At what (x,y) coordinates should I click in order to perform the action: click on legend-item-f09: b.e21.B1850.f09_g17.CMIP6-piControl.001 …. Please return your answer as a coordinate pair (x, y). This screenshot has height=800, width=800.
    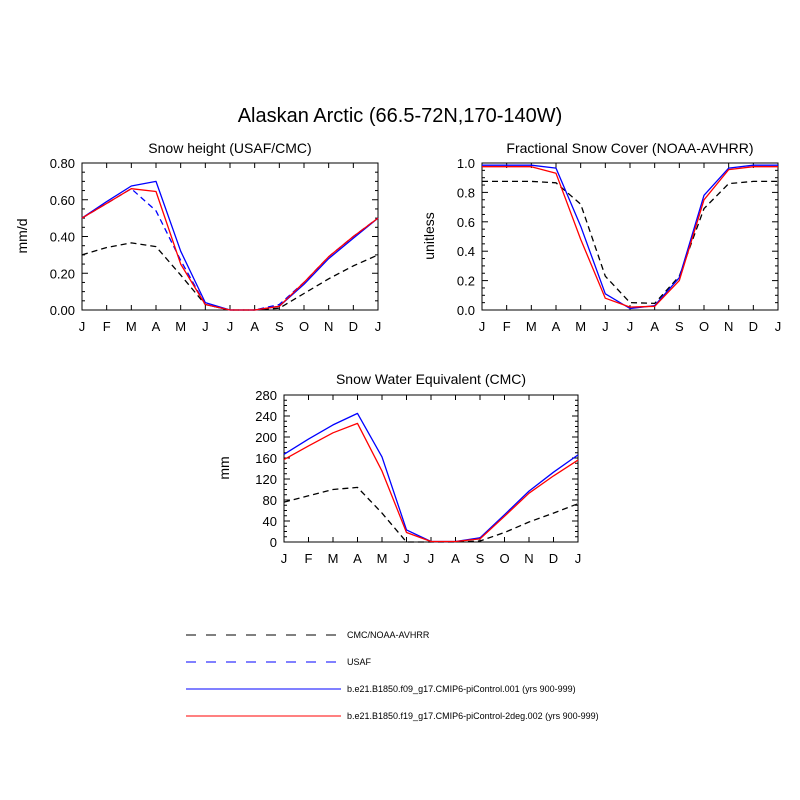
    Looking at the image, I should click on (381, 689).